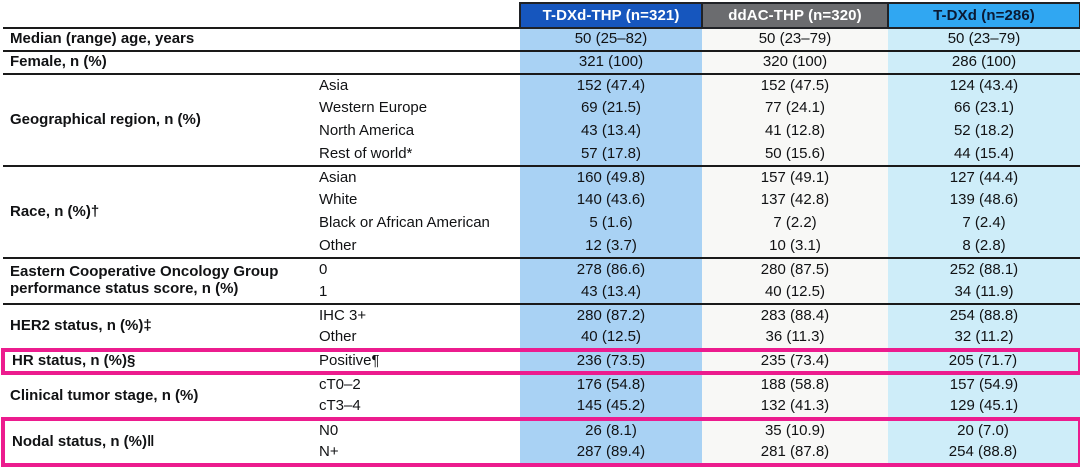  I want to click on table-row: Other 40 (12.5) 36 (11.3) 32 (11.2), so click(541, 338).